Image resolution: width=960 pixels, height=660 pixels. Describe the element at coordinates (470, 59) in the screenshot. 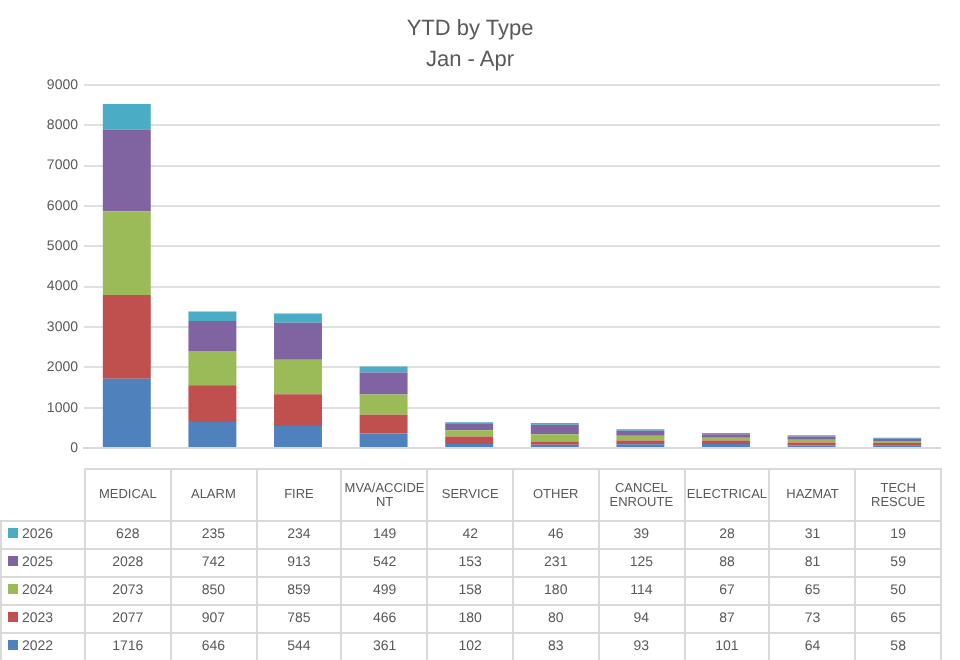

I see `chart-subtitle: Jan - Apr` at that location.